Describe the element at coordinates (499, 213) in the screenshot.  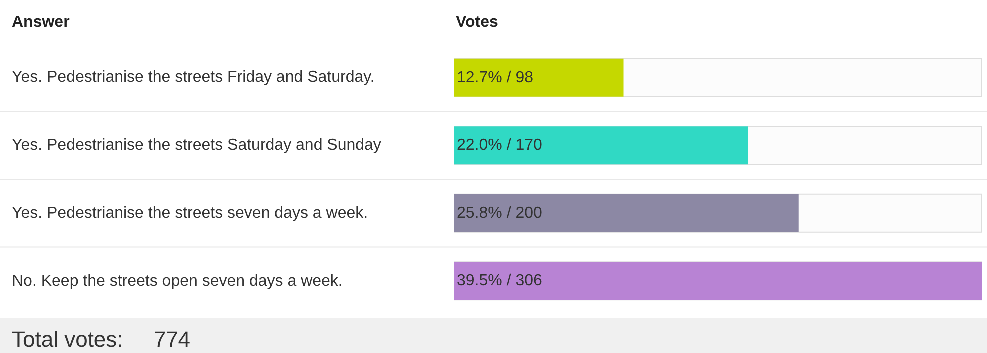
I see `data-label: 25.8% / 200` at that location.